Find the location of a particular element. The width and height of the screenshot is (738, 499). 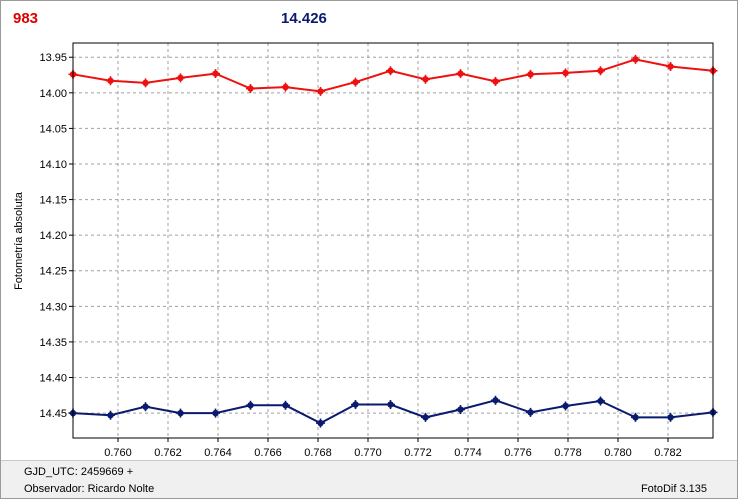

observer-label: Observador: Ricardo Nolte is located at coordinates (89, 489).